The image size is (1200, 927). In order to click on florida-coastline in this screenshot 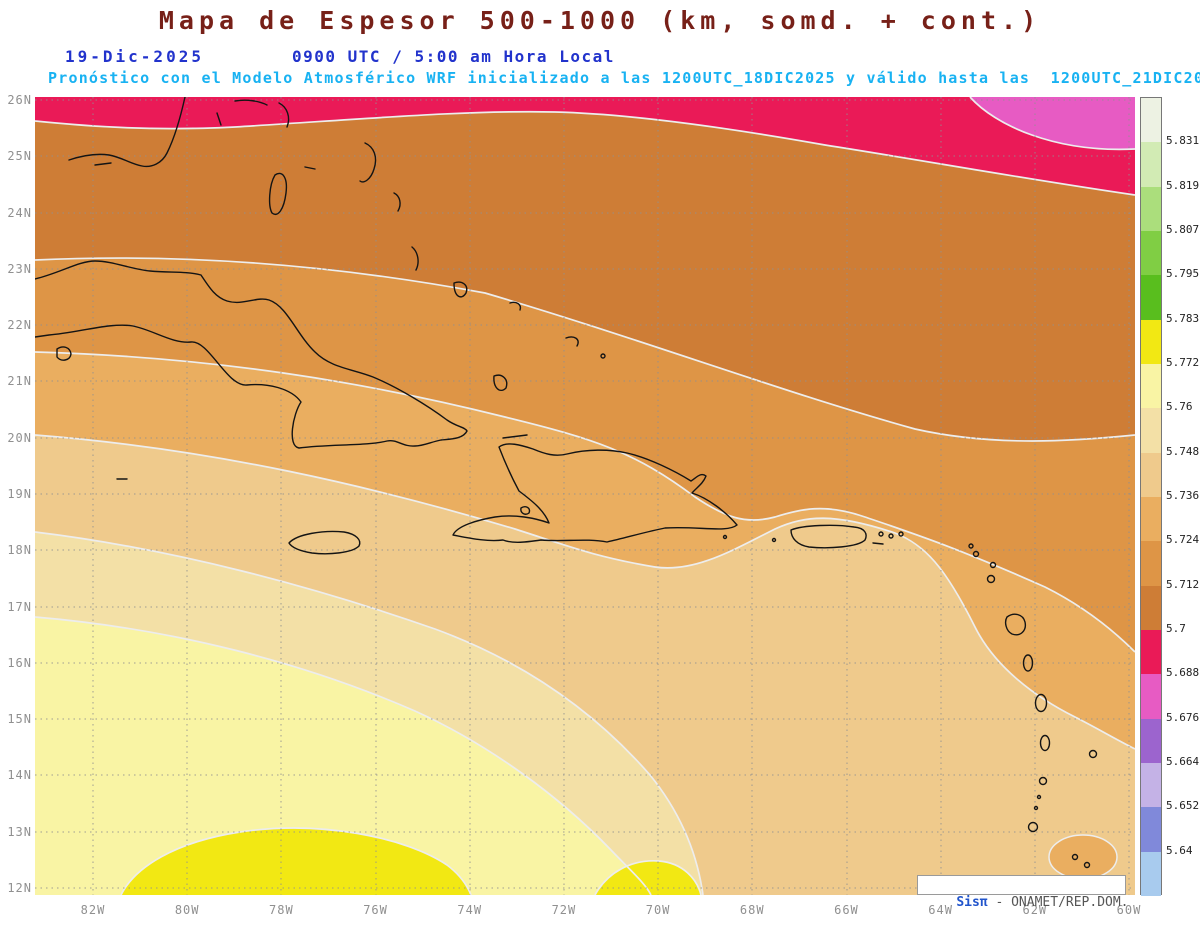, I will do `click(127, 132)`.